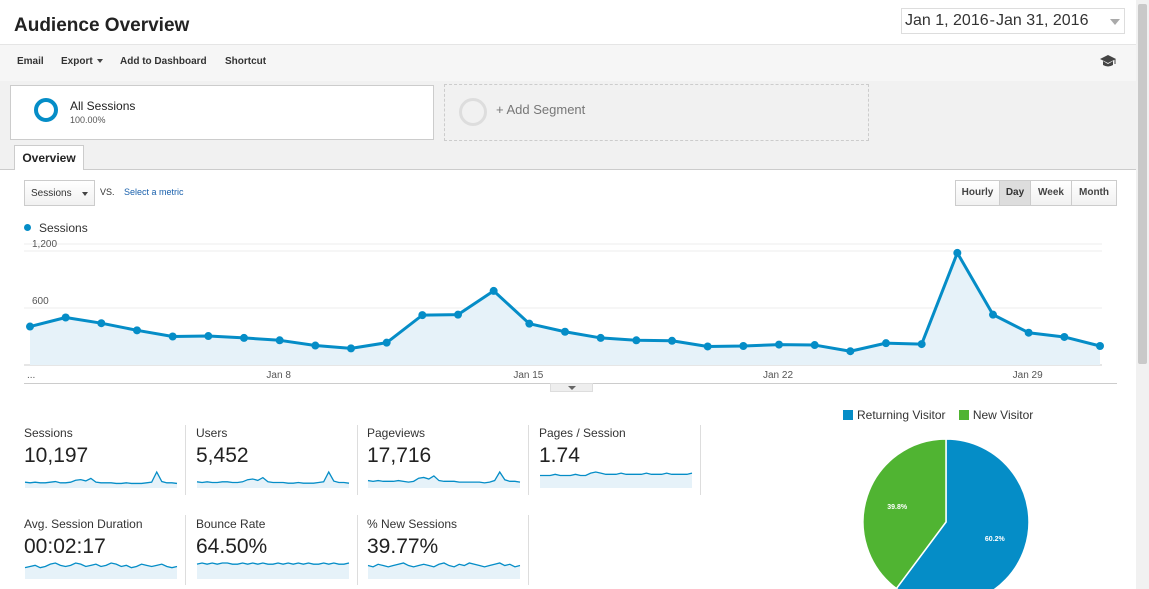 The image size is (1149, 589). Describe the element at coordinates (222, 112) in the screenshot. I see `segment-all-sessions: All Sessions 100.00%` at that location.